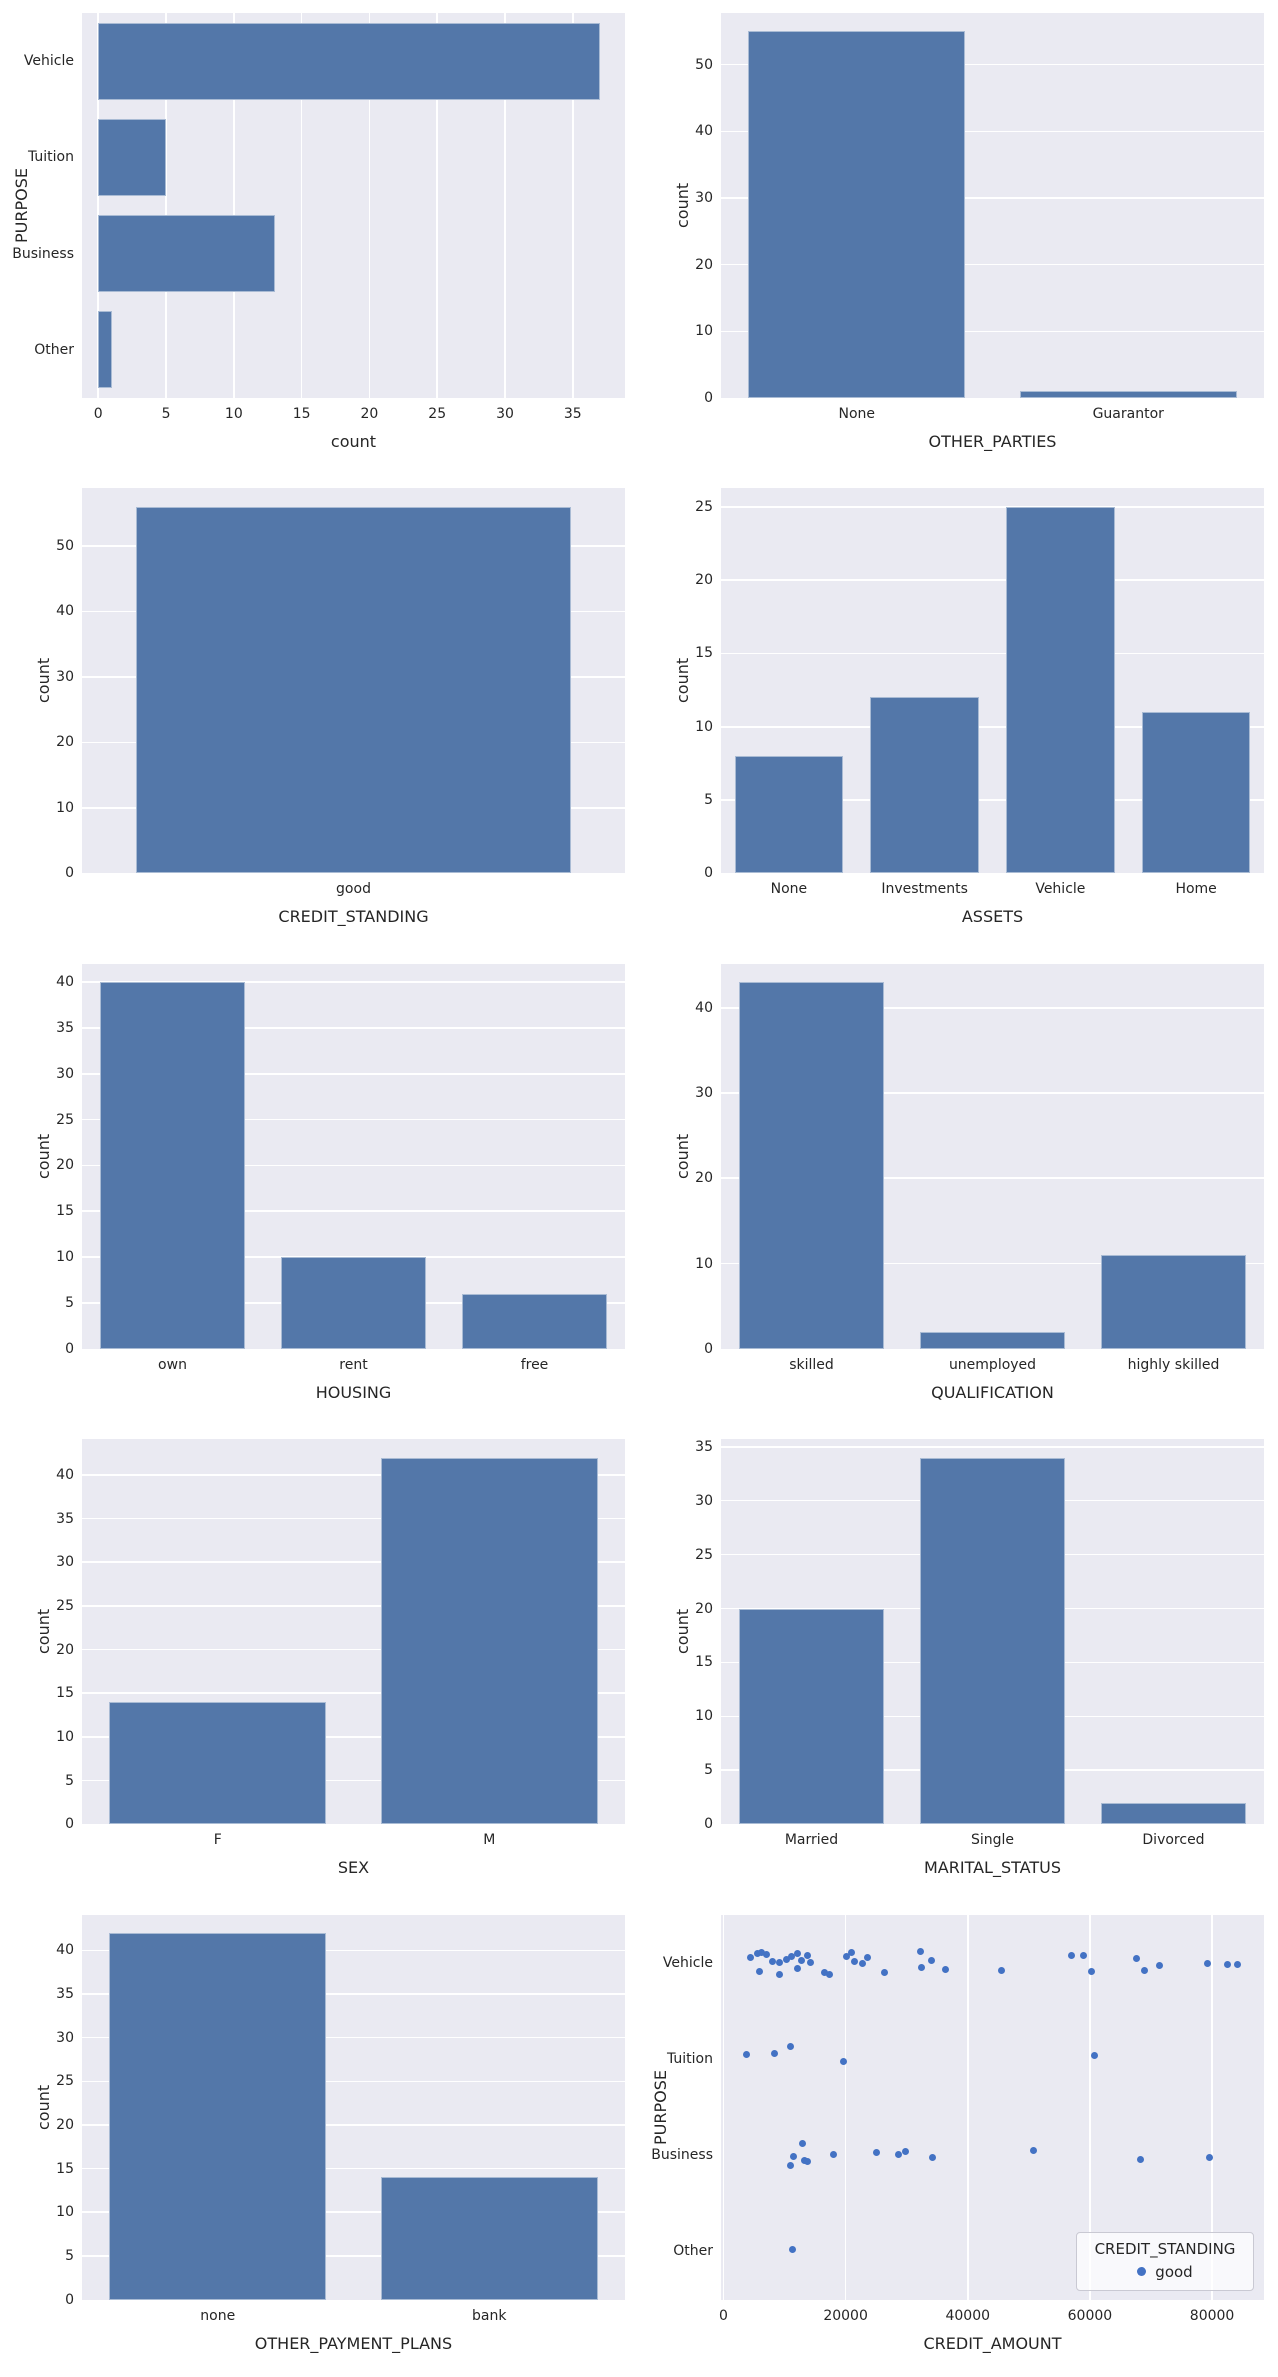 The height and width of the screenshot is (2377, 1278). Describe the element at coordinates (172, 1165) in the screenshot. I see `bar-own` at that location.